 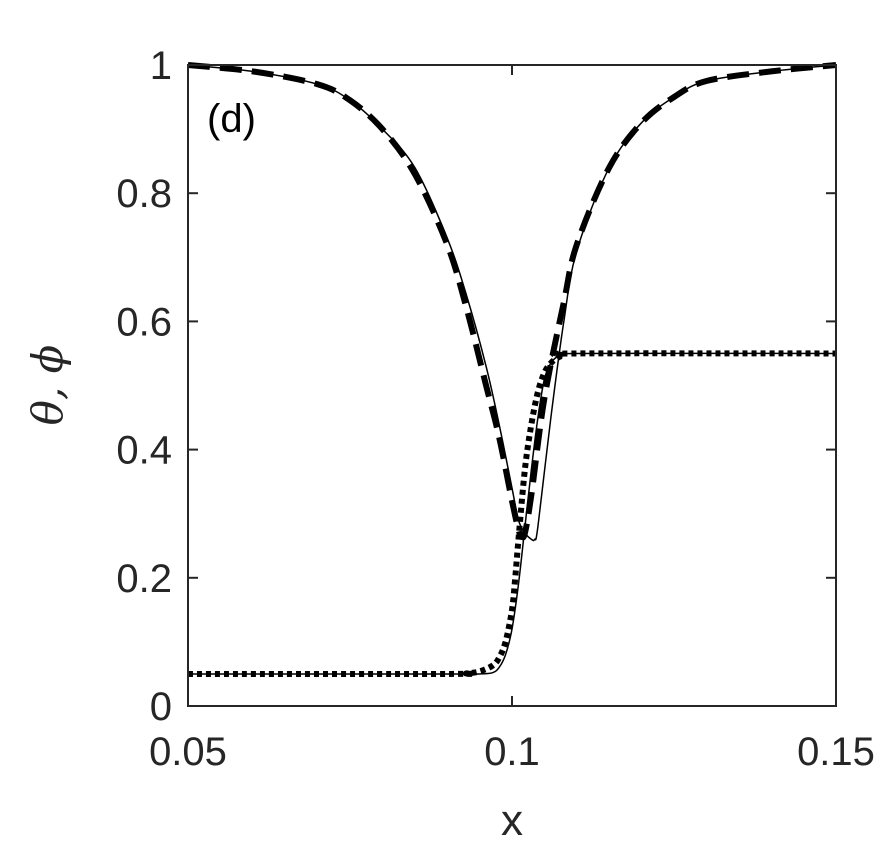 What do you see at coordinates (231, 119) in the screenshot?
I see `panel-label: (d)` at bounding box center [231, 119].